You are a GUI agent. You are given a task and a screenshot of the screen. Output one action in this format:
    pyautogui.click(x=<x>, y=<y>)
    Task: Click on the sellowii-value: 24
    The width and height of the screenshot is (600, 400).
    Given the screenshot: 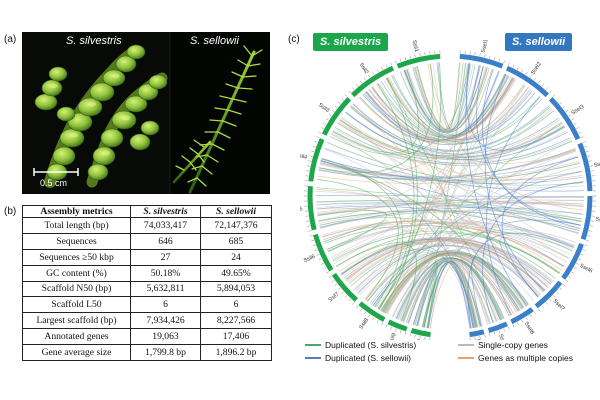 What is the action you would take?
    pyautogui.click(x=236, y=257)
    